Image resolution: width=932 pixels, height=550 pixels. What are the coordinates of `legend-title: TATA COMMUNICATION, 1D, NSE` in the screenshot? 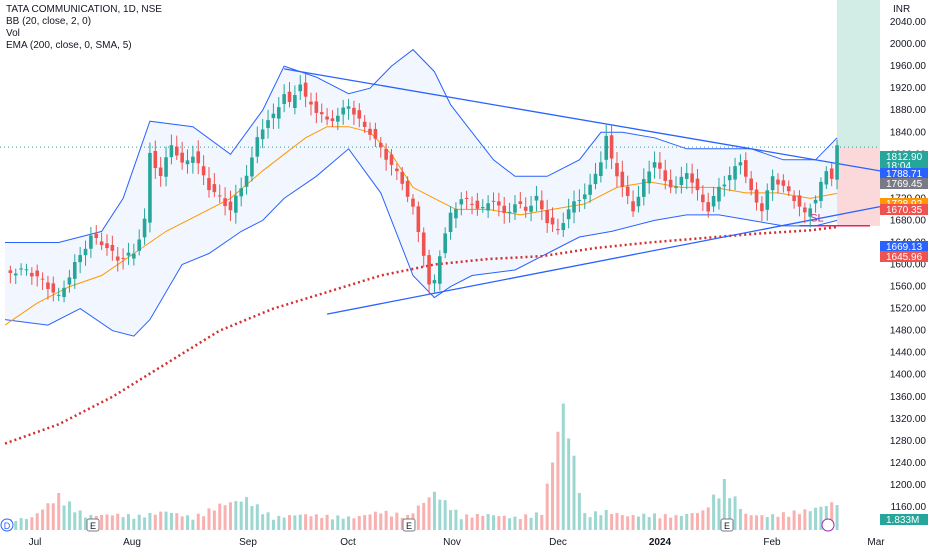 It's located at (84, 9).